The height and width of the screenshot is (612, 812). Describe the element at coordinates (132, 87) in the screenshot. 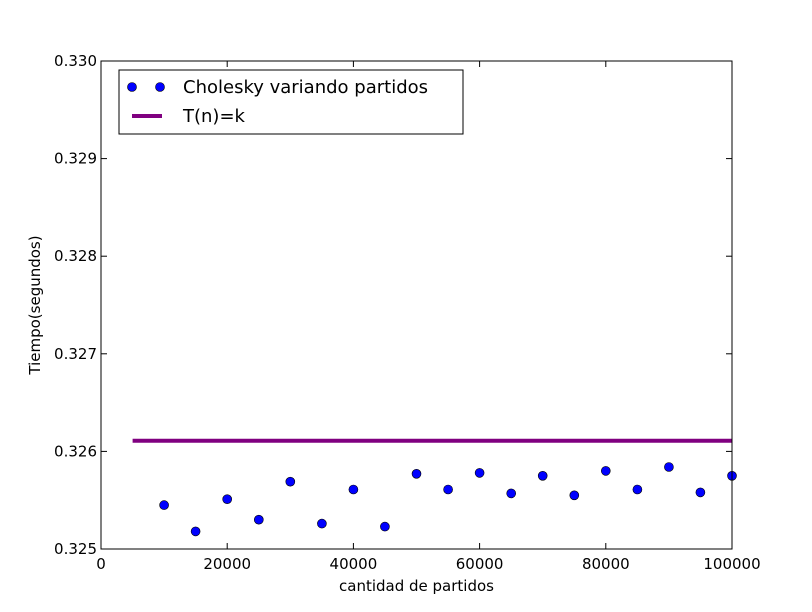

I see `legend-marker-1a` at that location.